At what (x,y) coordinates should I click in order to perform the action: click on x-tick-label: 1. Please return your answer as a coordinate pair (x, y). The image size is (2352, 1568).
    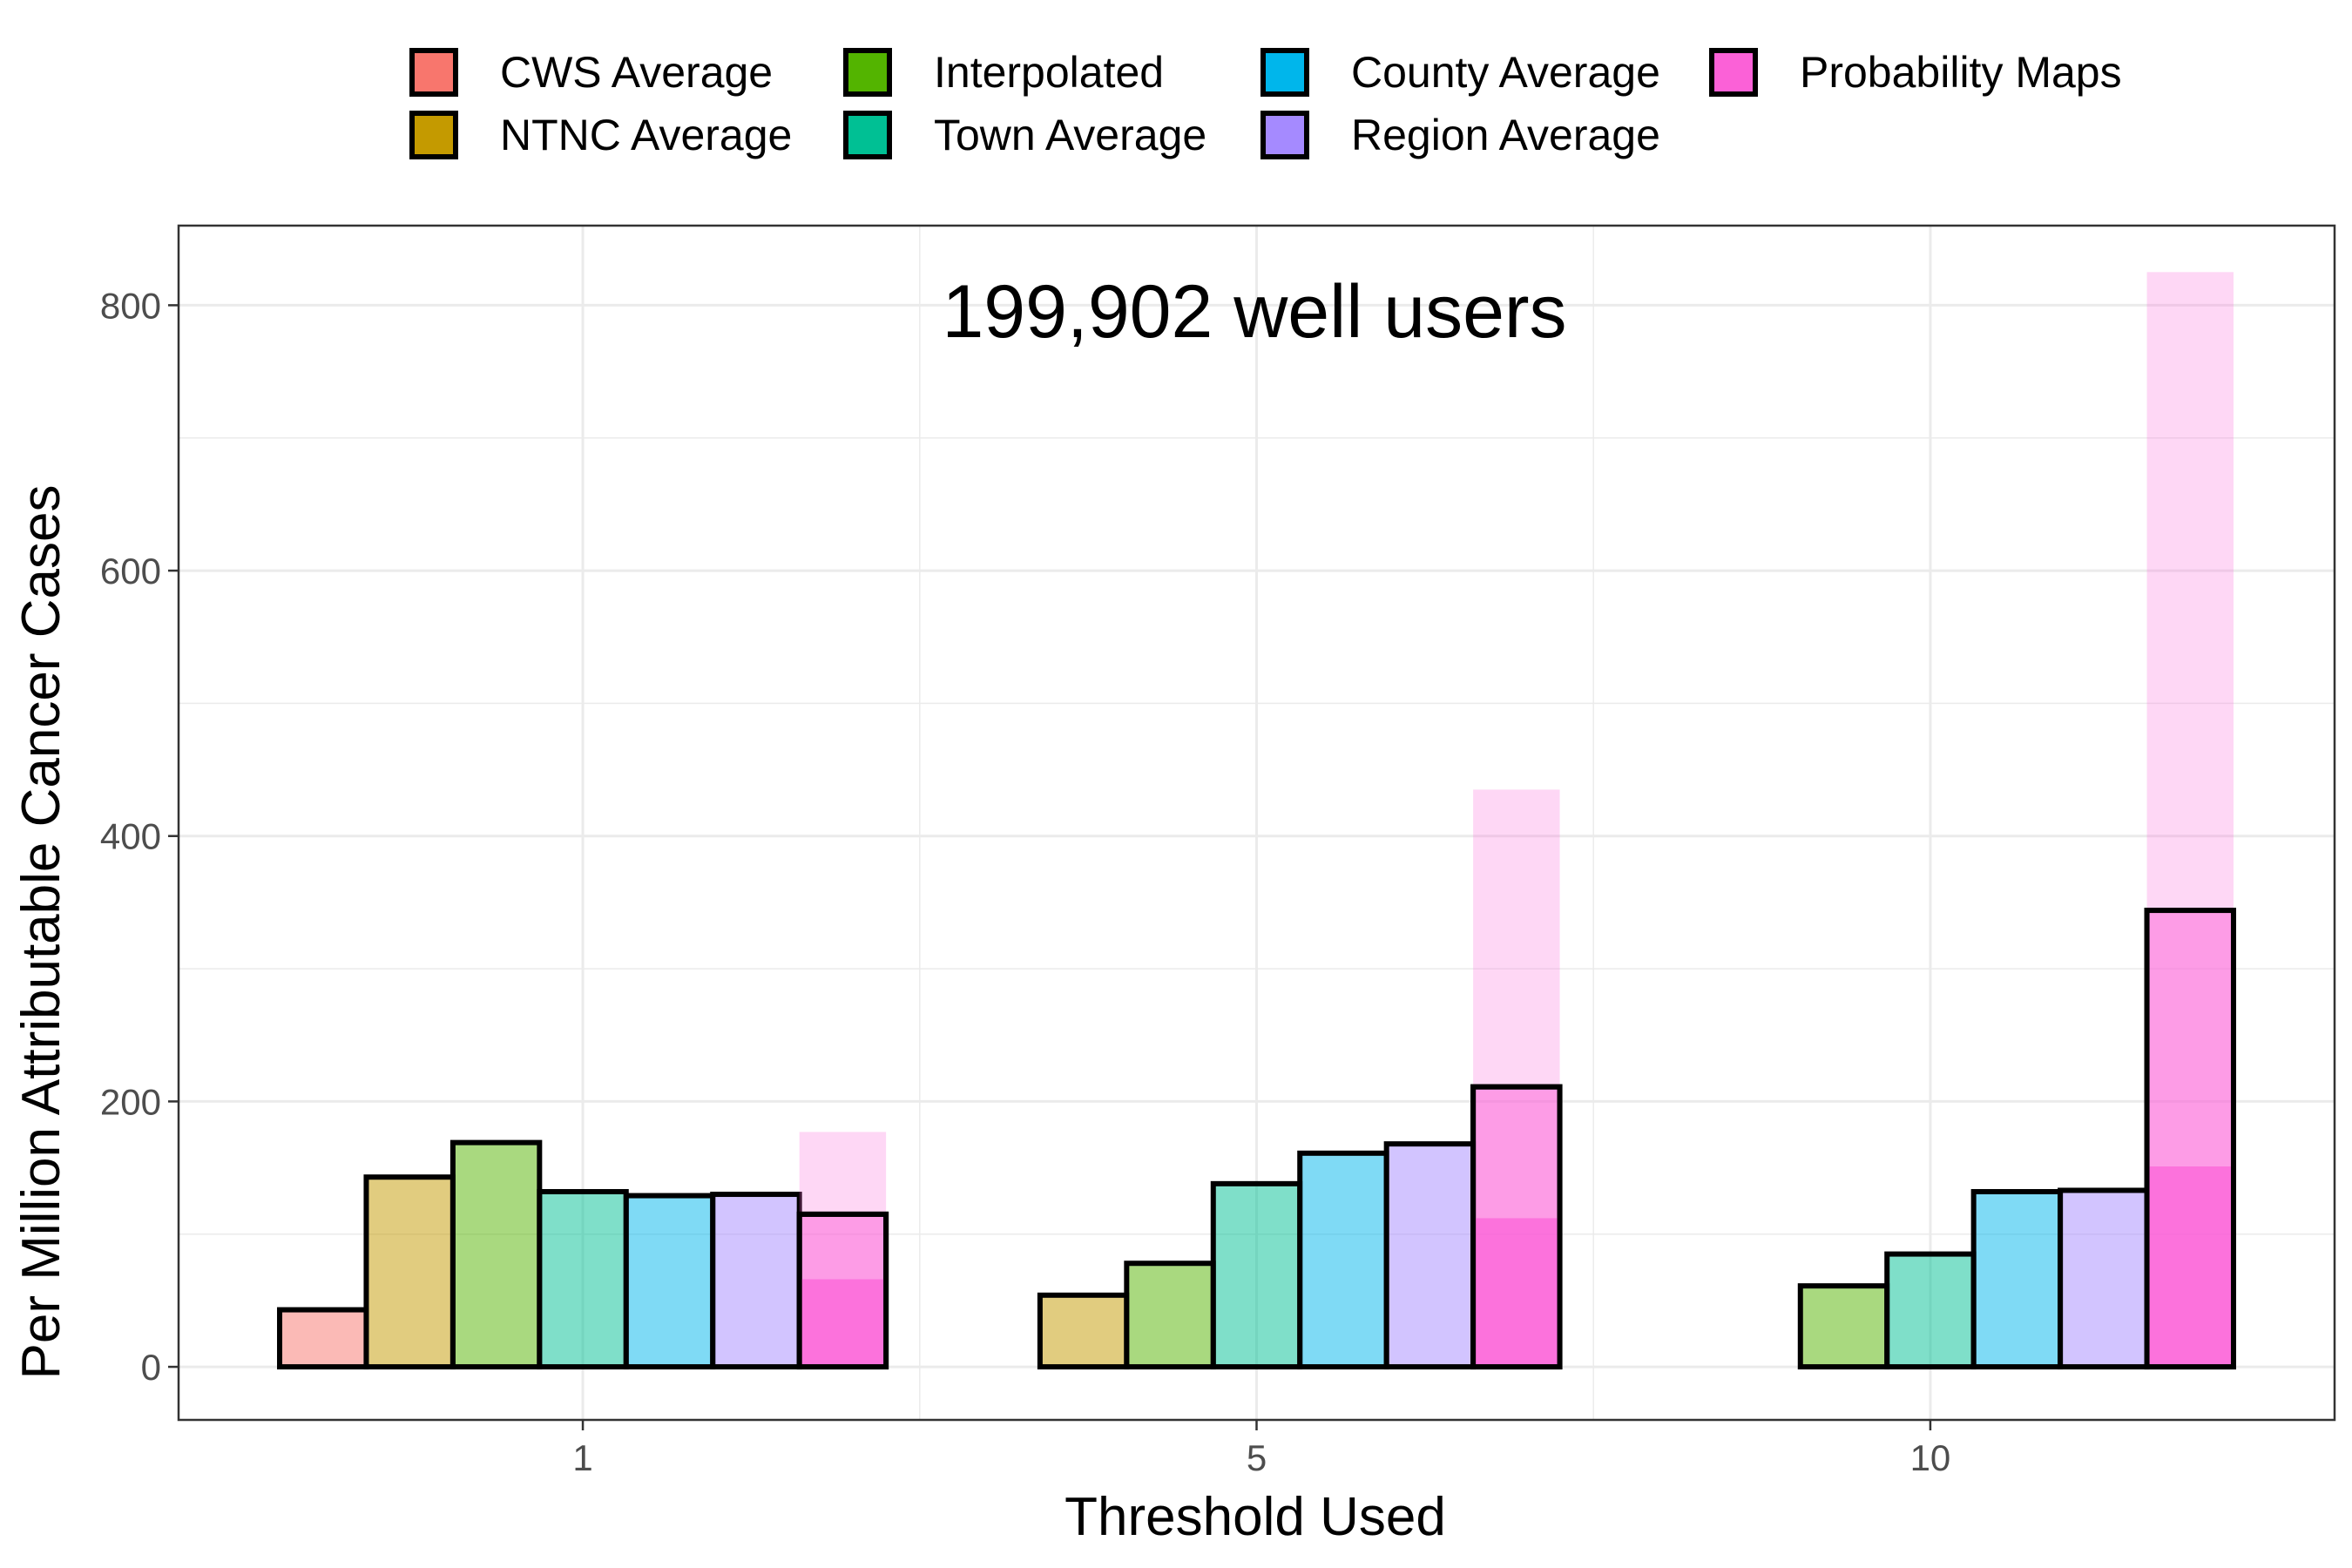
    Looking at the image, I should click on (582, 1457).